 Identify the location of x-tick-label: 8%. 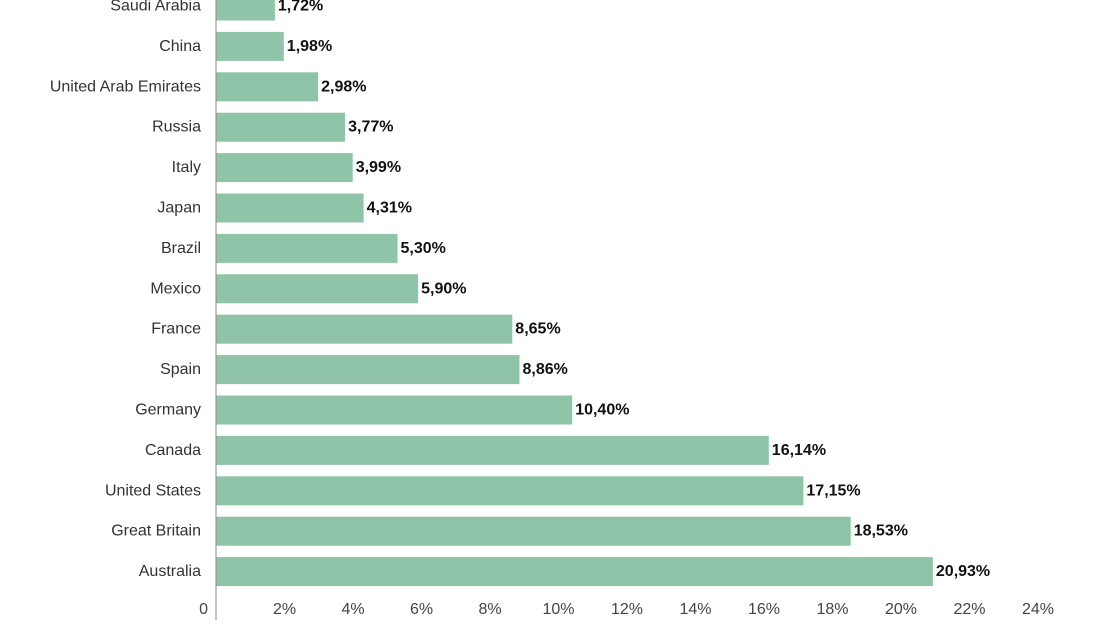
(489, 609).